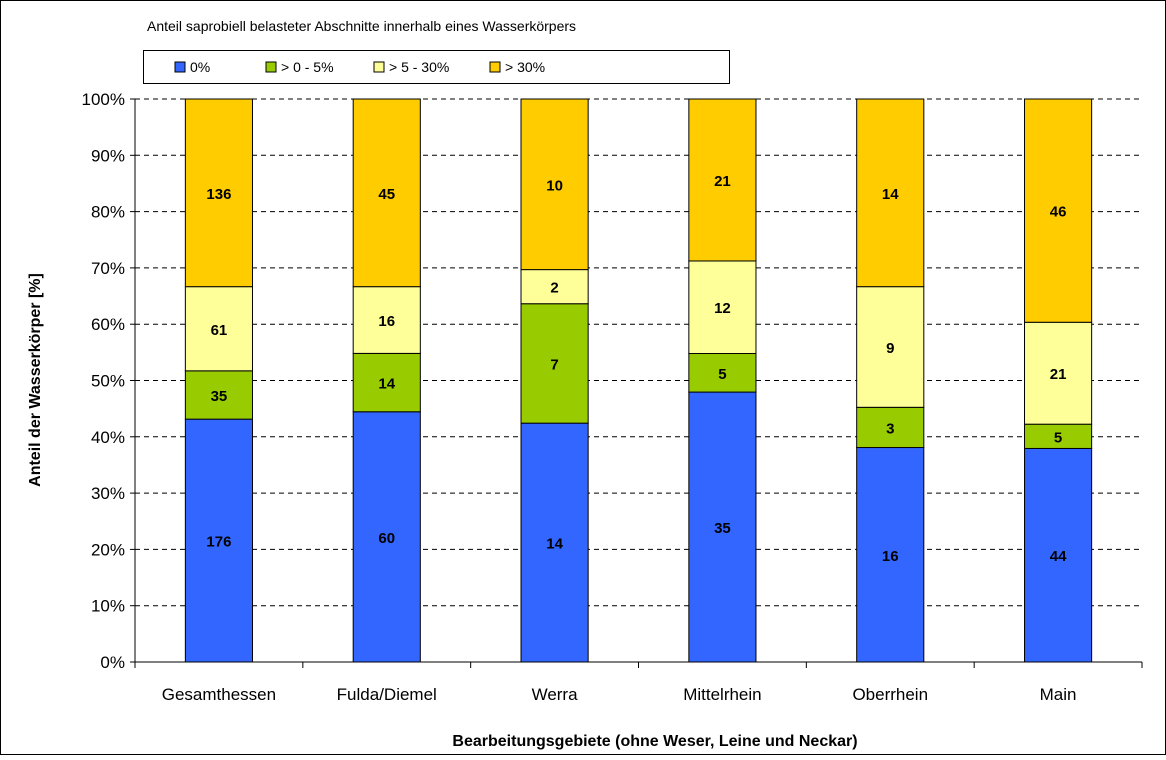 The width and height of the screenshot is (1166, 760). I want to click on y-tick-label: 20%, so click(108, 549).